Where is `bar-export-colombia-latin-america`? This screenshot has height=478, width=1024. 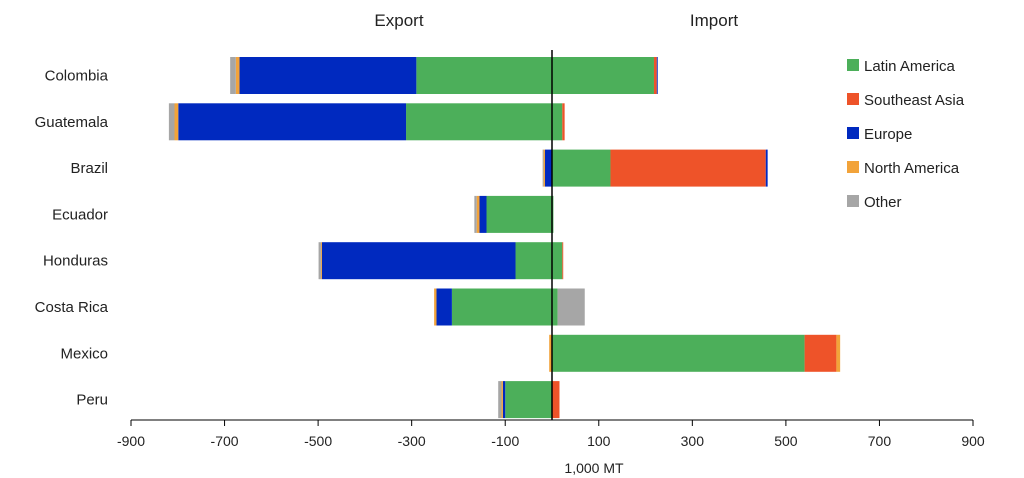
bar-export-colombia-latin-america is located at coordinates (484, 75).